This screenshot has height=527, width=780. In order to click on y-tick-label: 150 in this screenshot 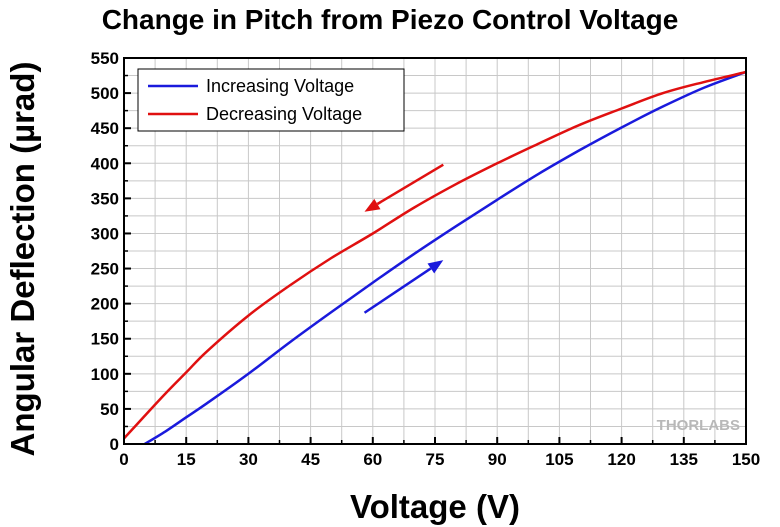, I will do `click(105, 339)`.